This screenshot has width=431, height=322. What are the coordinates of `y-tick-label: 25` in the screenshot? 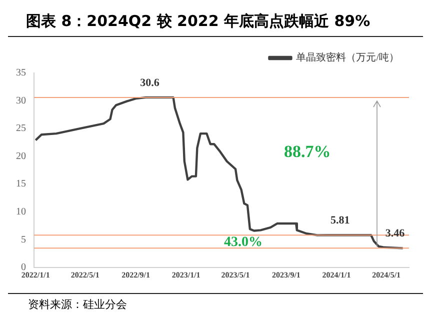 It's located at (21, 128).